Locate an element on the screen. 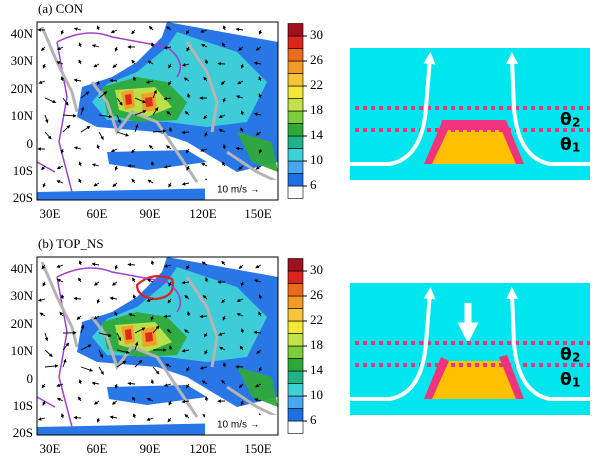 Image resolution: width=600 pixels, height=464 pixels. lat-label: 20S is located at coordinates (23, 197).